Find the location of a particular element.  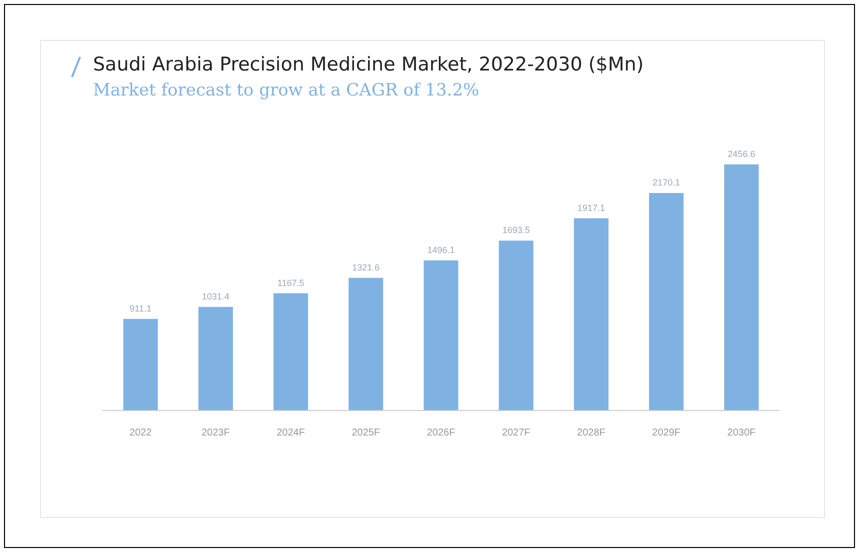

data-label: 1321.6 is located at coordinates (366, 267).